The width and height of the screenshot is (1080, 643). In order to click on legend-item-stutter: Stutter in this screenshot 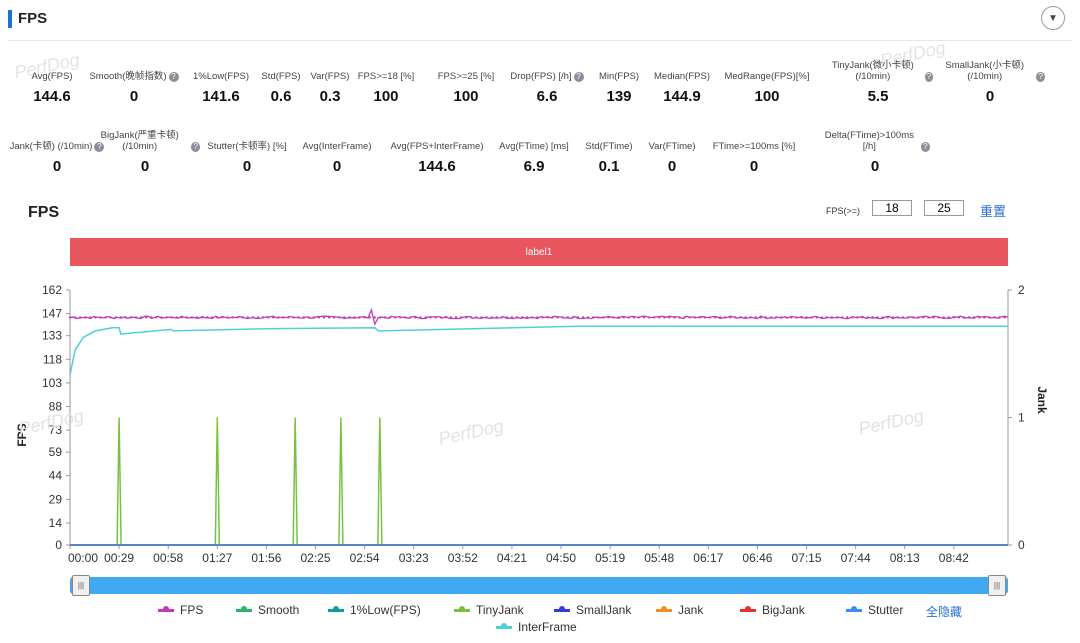, I will do `click(874, 610)`.